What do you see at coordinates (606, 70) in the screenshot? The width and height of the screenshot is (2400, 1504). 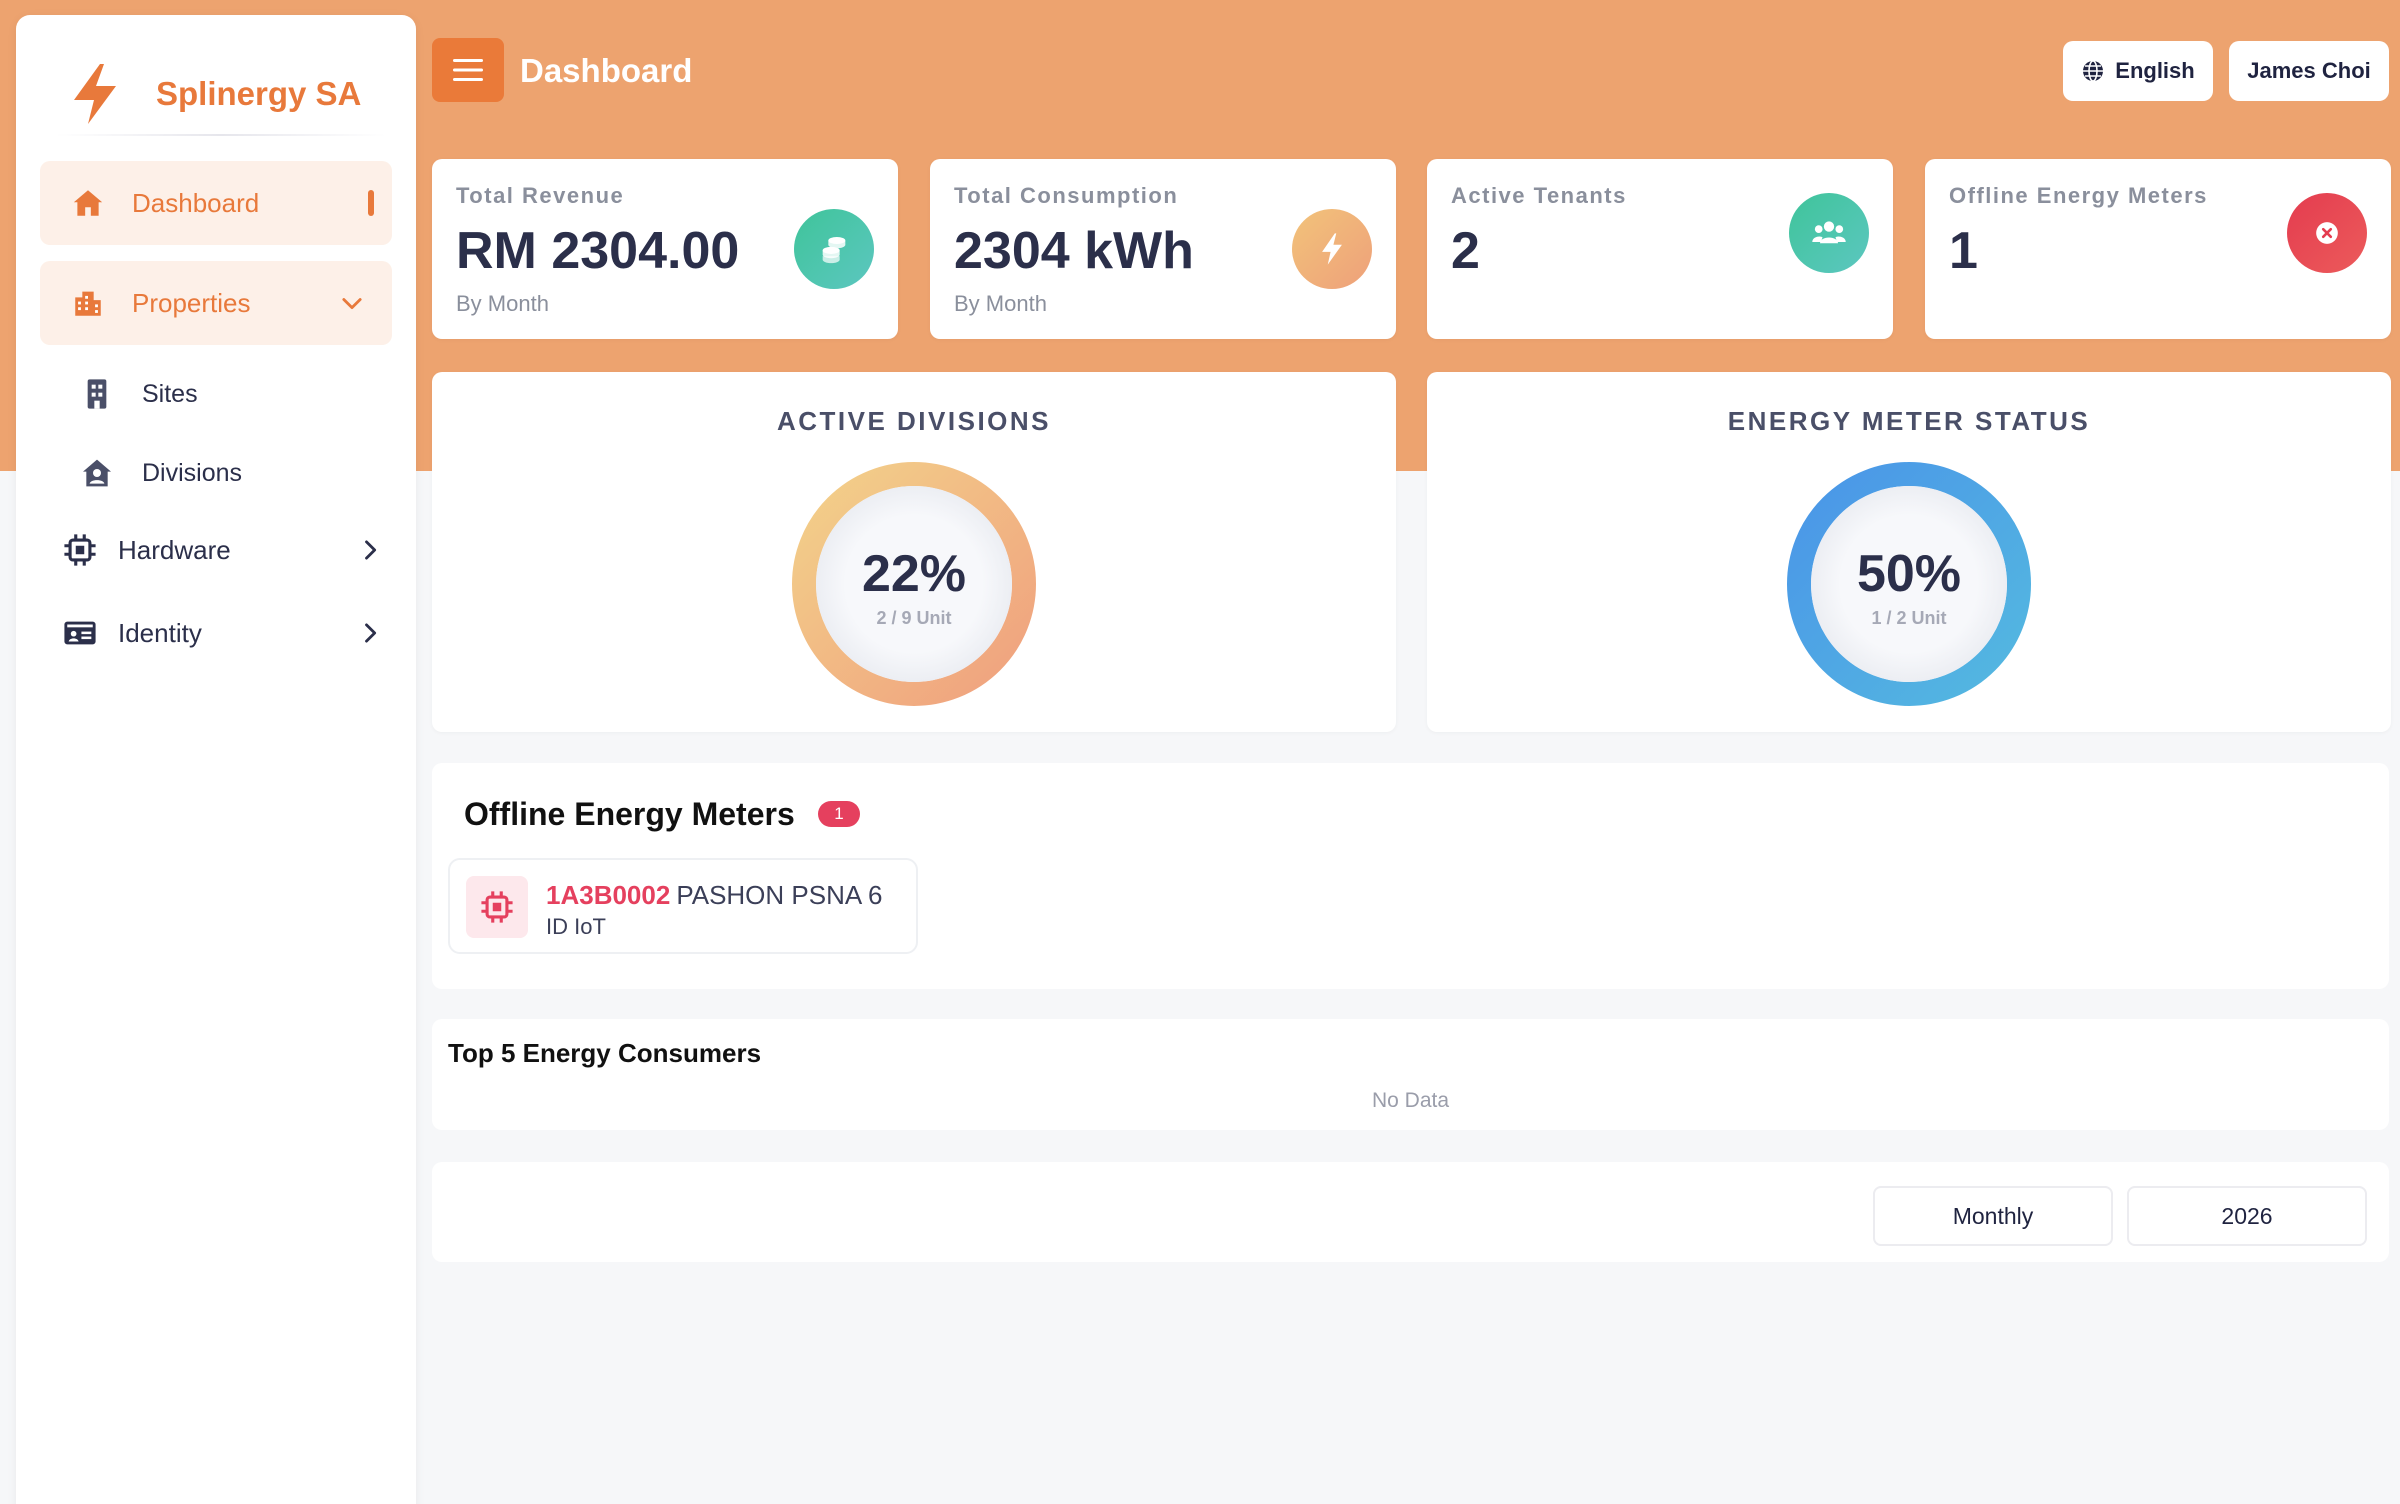 I see `page-title: Dashboard` at bounding box center [606, 70].